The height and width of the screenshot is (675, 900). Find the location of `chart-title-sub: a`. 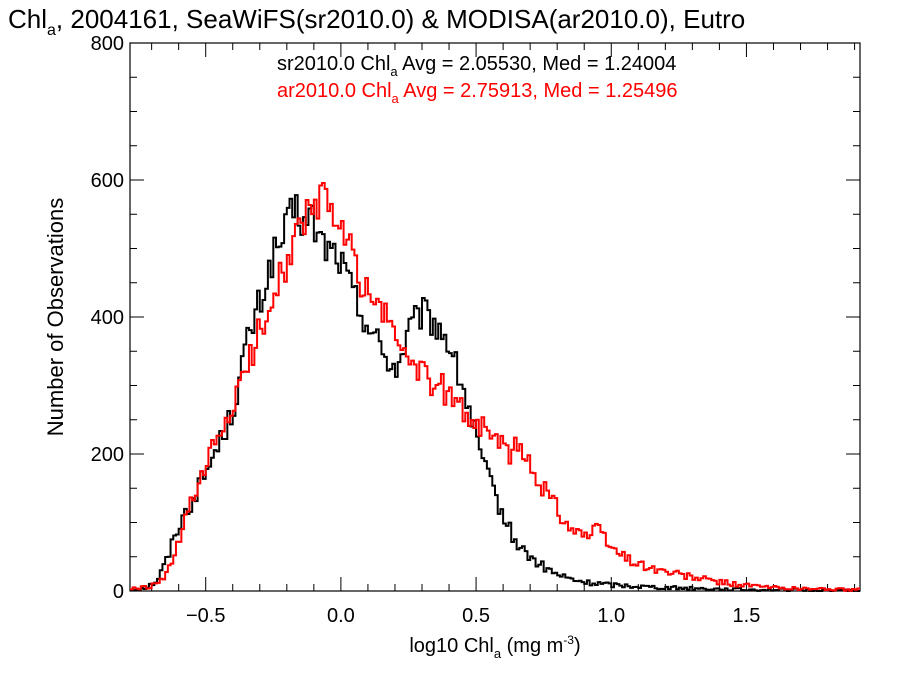

chart-title-sub: a is located at coordinates (51, 30).